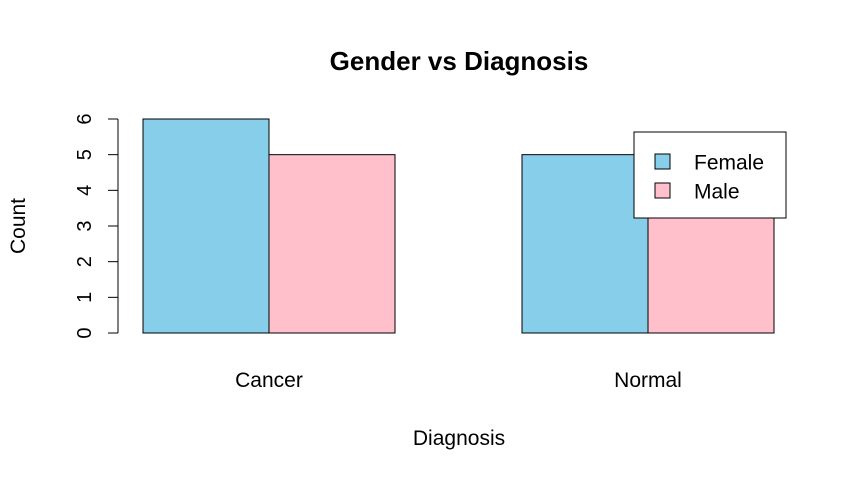  Describe the element at coordinates (332, 244) in the screenshot. I see `bar-cancer-male` at that location.